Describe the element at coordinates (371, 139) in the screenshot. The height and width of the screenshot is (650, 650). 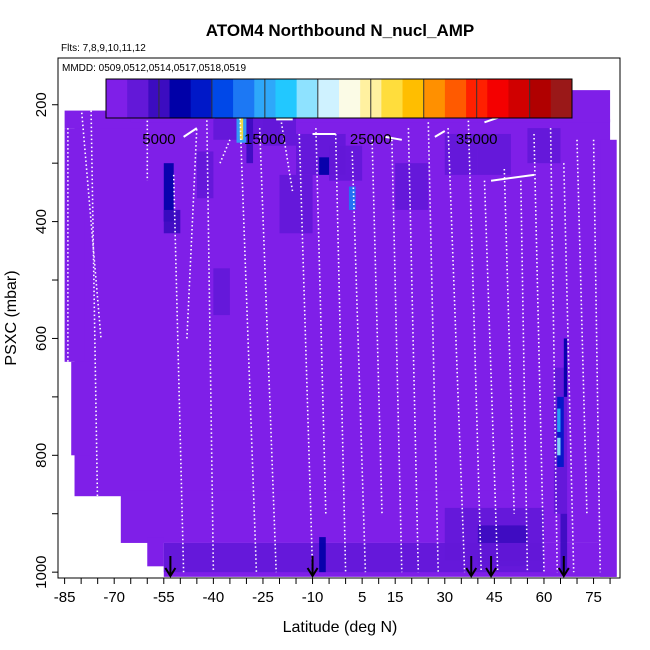
I see `colorbar-tick-label: 25000` at that location.